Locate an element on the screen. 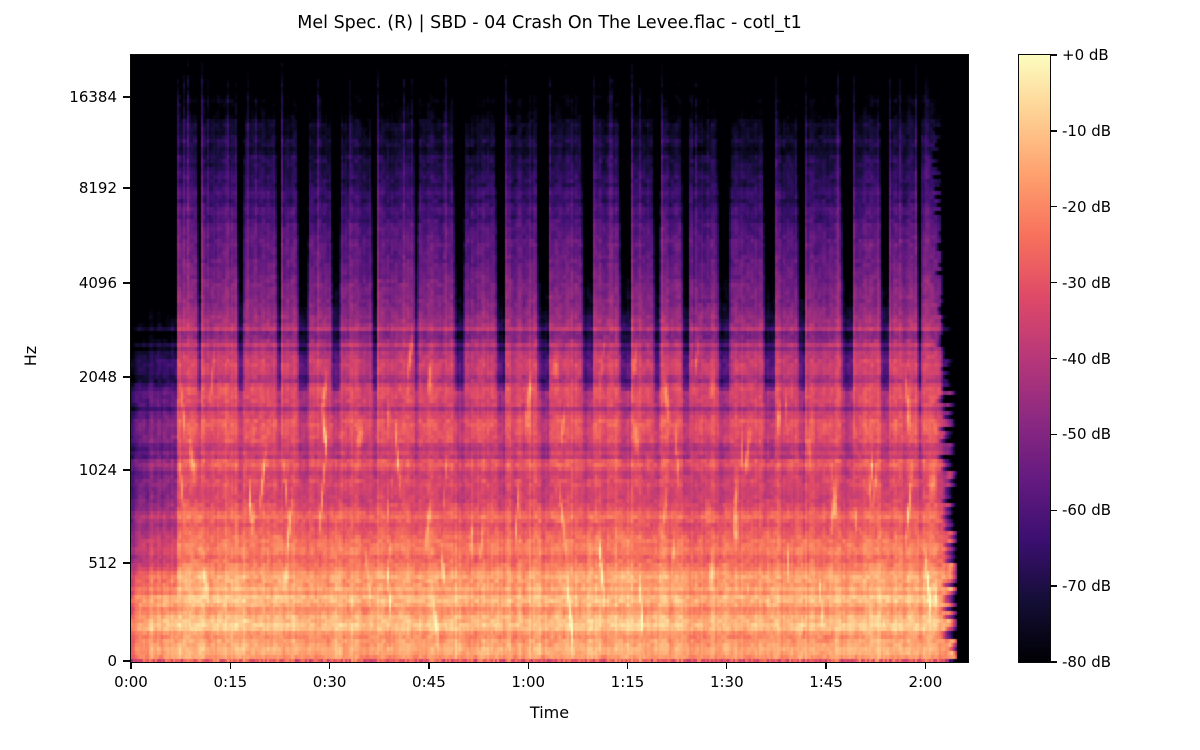 The height and width of the screenshot is (750, 1200). colorbar-tick-label: +0 dB is located at coordinates (1085, 55).